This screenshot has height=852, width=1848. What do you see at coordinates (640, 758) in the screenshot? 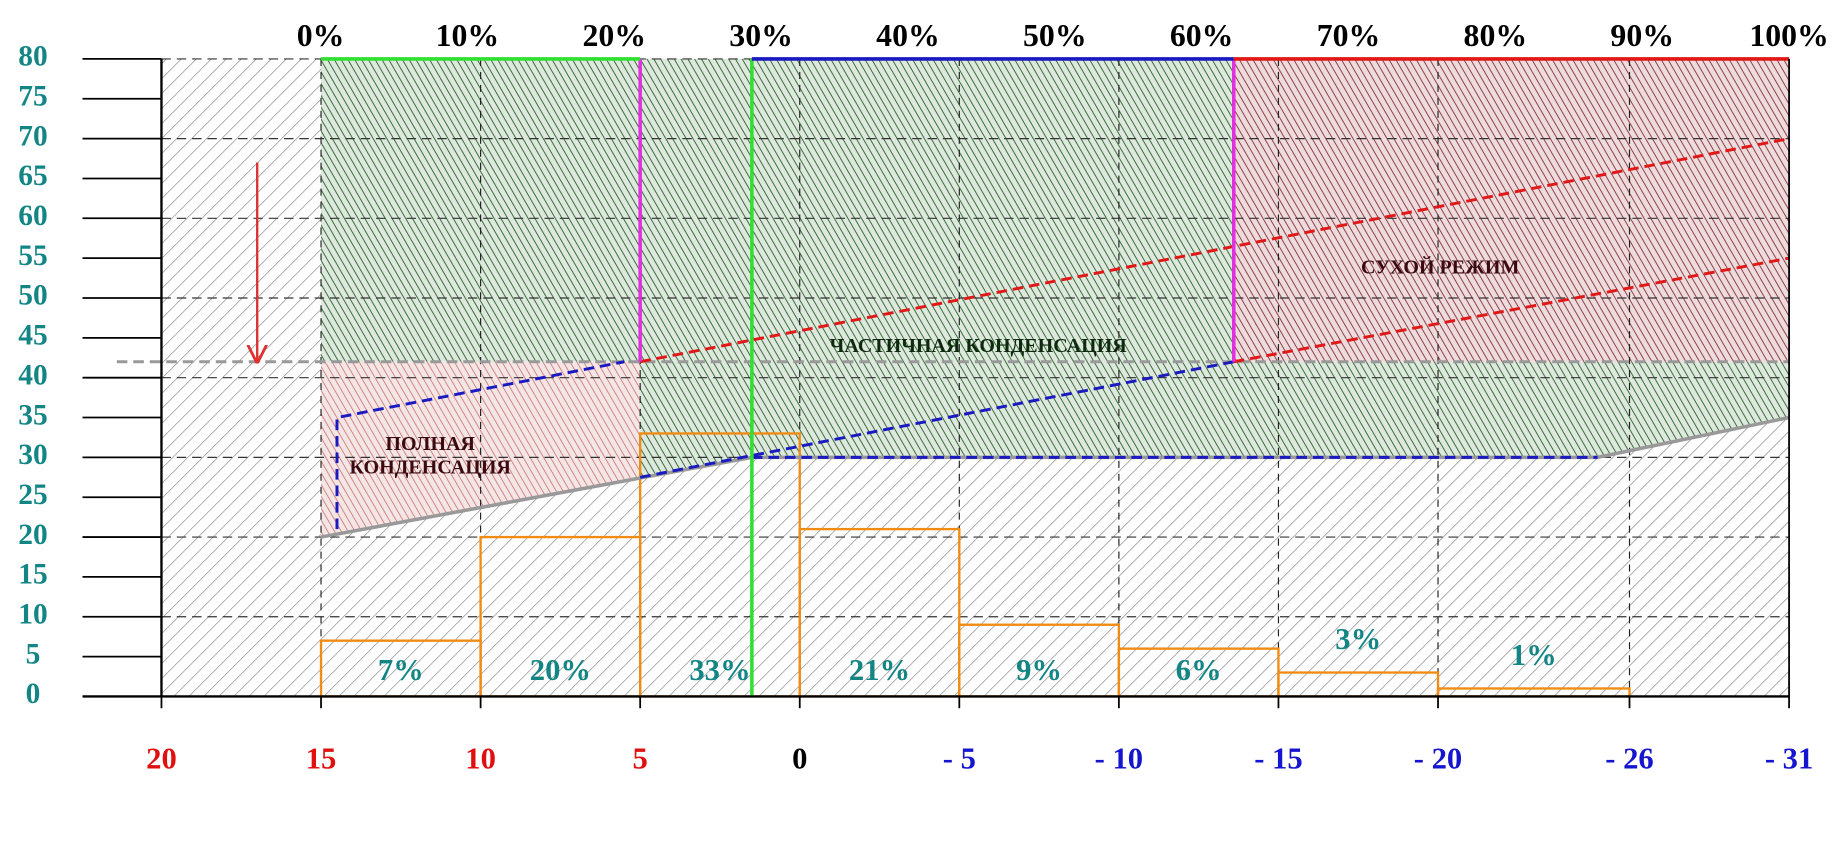
I see `x-tick-label: 5` at bounding box center [640, 758].